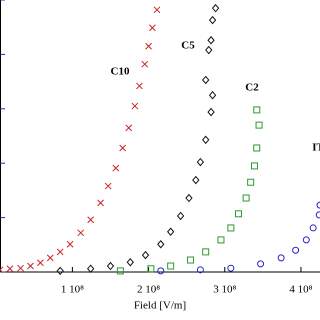  Describe the element at coordinates (316, 148) in the screenshot. I see `series-label: IT` at that location.